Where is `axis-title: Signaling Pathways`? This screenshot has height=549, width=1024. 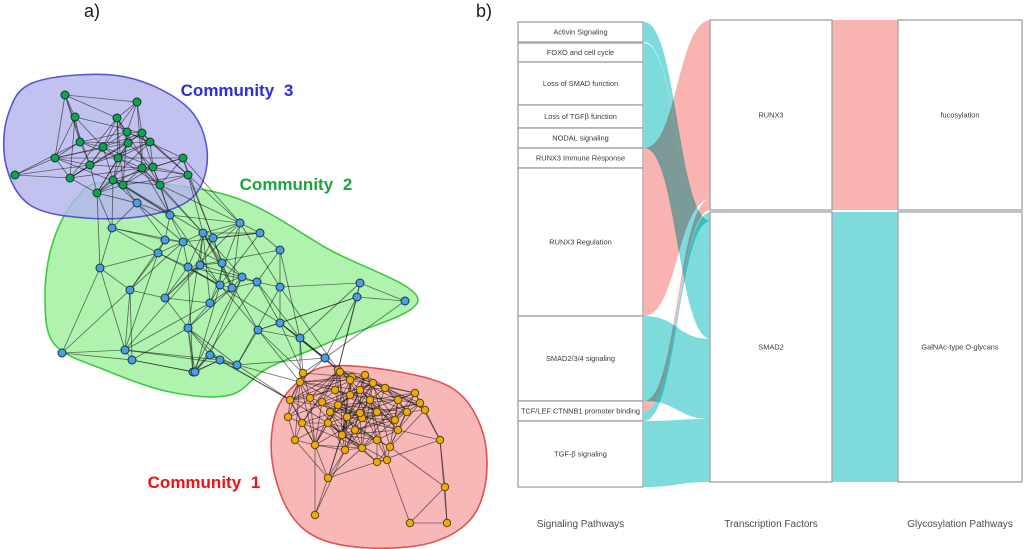
axis-title: Signaling Pathways is located at coordinates (580, 524).